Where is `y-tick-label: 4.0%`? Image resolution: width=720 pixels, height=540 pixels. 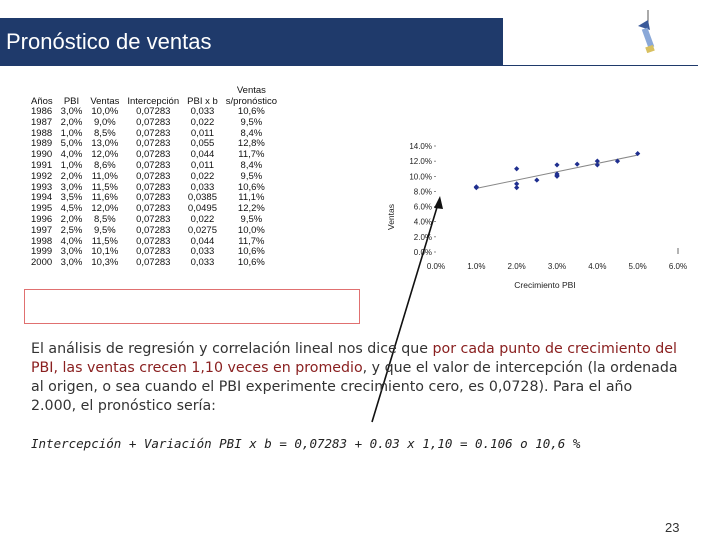
y-tick-label: 4.0% is located at coordinates (423, 222).